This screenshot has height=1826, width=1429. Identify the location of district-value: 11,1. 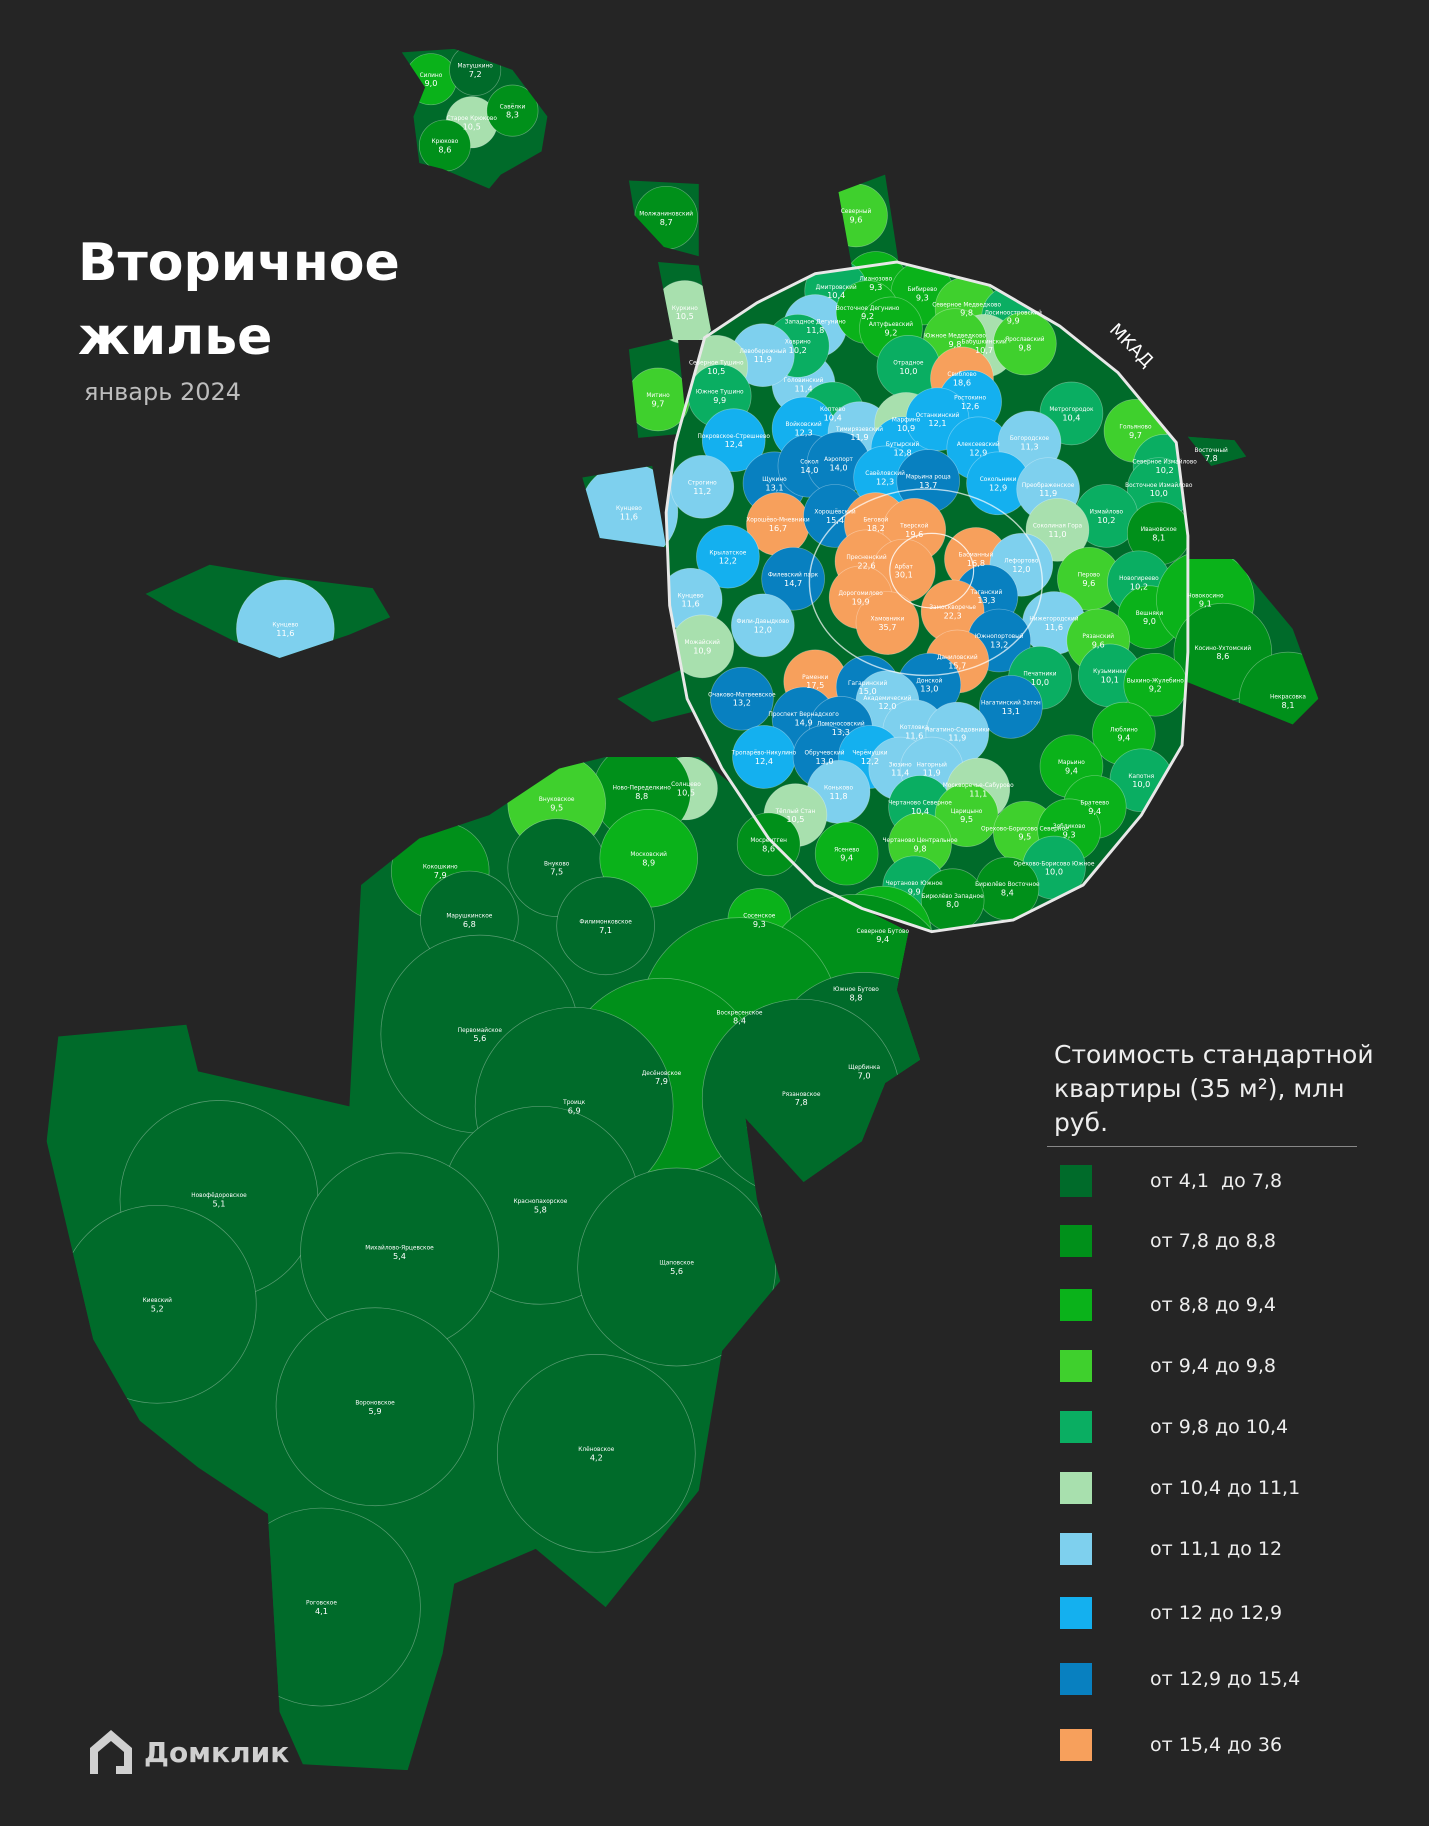
(978, 794).